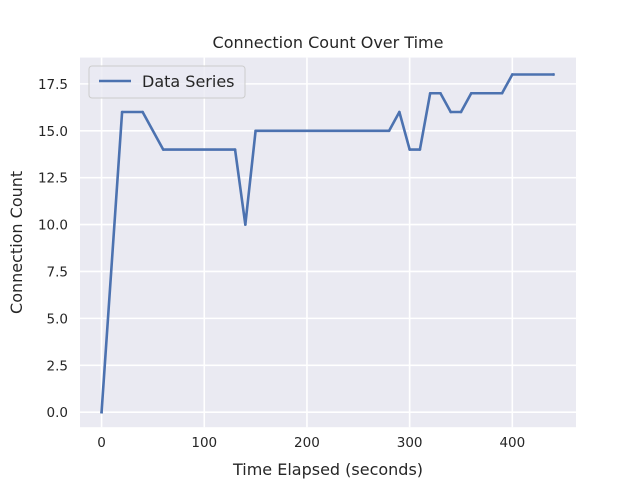  I want to click on x-tick-label: 200, so click(307, 443).